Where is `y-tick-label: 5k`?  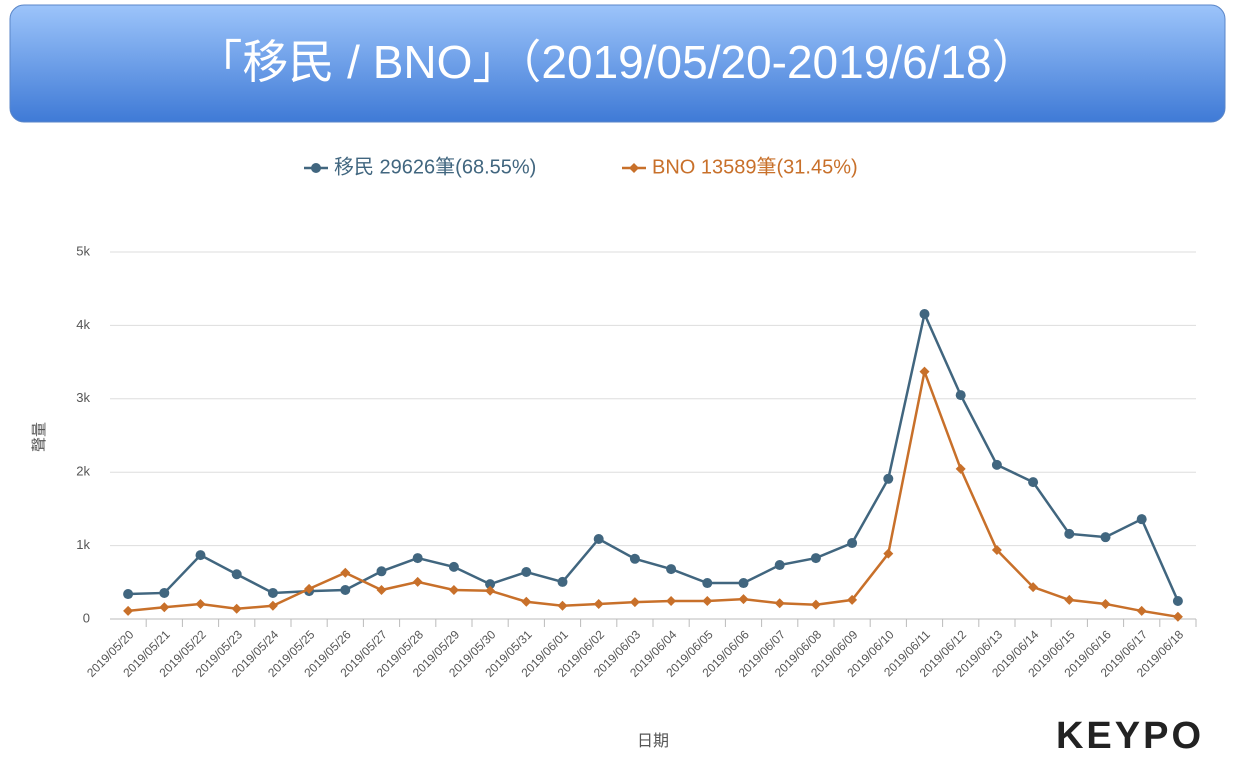 y-tick-label: 5k is located at coordinates (83, 250).